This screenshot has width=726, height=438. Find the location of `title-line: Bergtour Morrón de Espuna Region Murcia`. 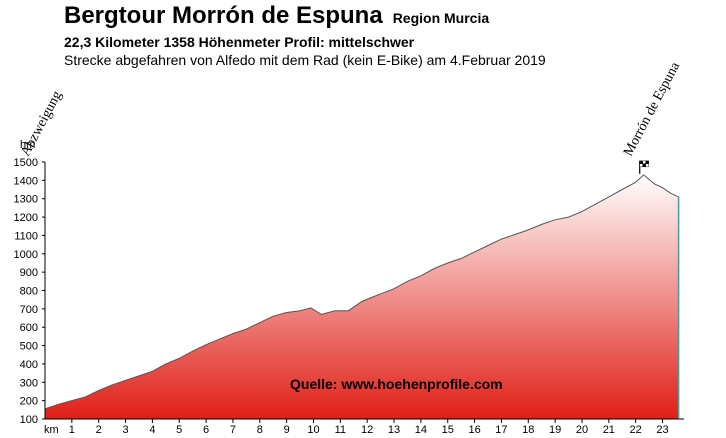

title-line: Bergtour Morrón de Espuna Region Murcia is located at coordinates (276, 16).